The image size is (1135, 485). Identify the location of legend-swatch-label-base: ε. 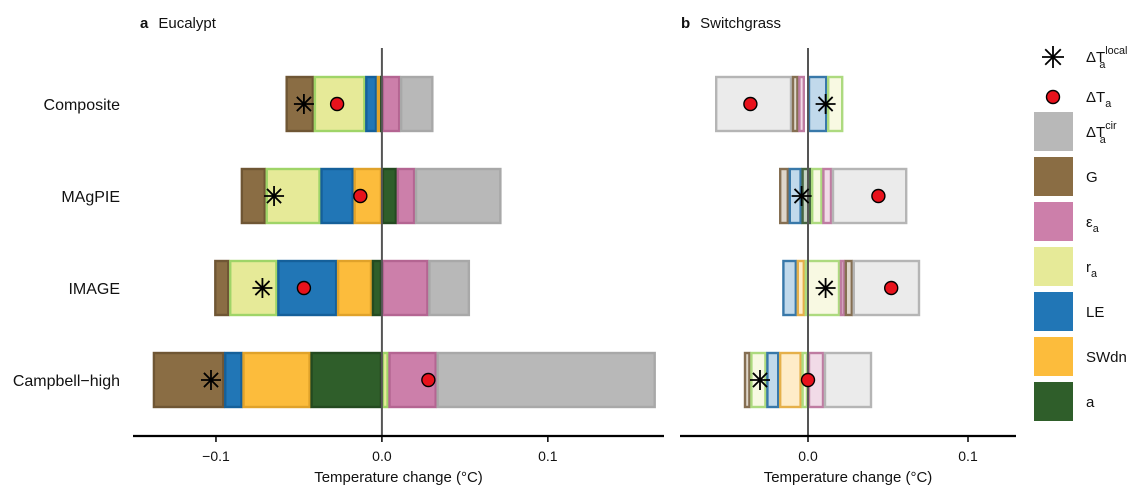
(1089, 222).